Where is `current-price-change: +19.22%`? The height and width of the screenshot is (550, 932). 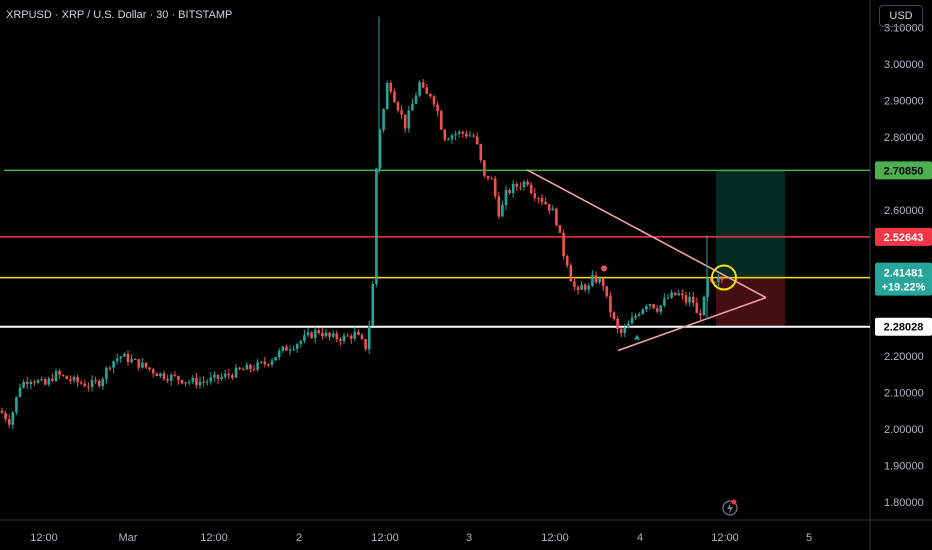 current-price-change: +19.22% is located at coordinates (904, 288).